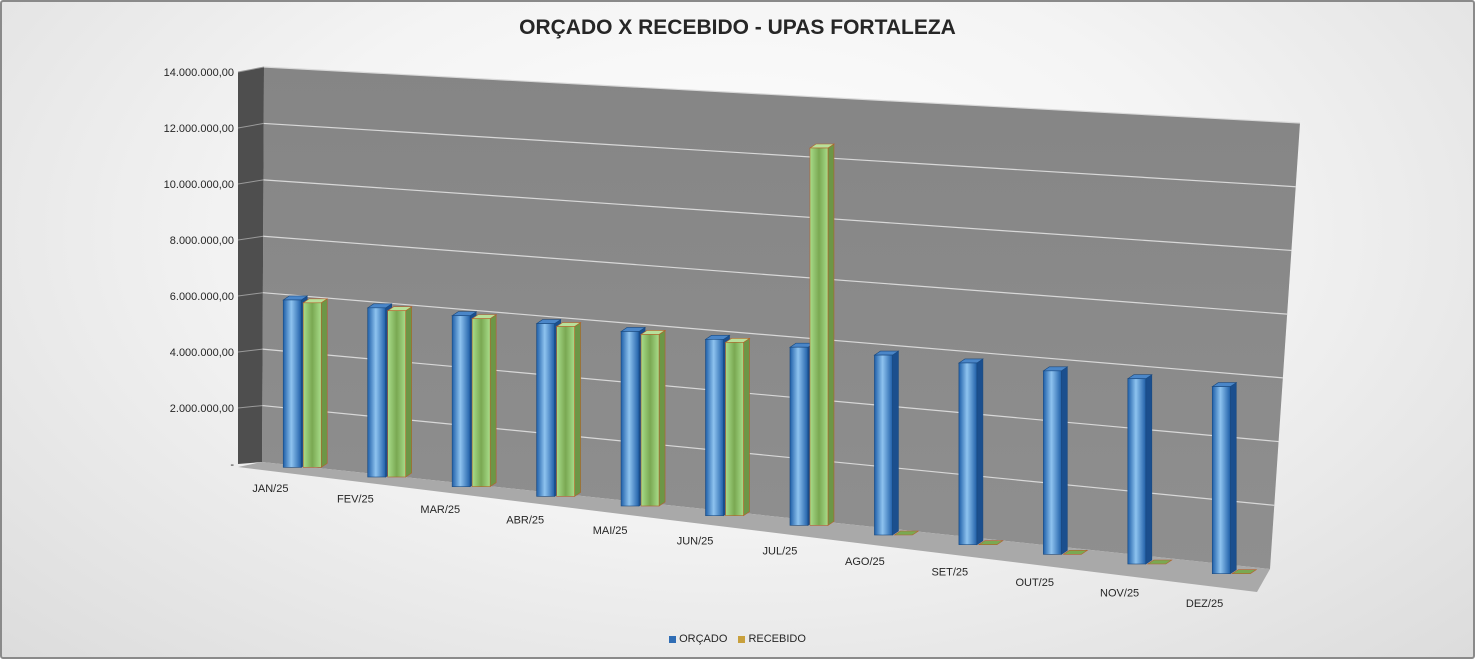 The image size is (1475, 659). What do you see at coordinates (232, 465) in the screenshot?
I see `y-tick-label: -` at bounding box center [232, 465].